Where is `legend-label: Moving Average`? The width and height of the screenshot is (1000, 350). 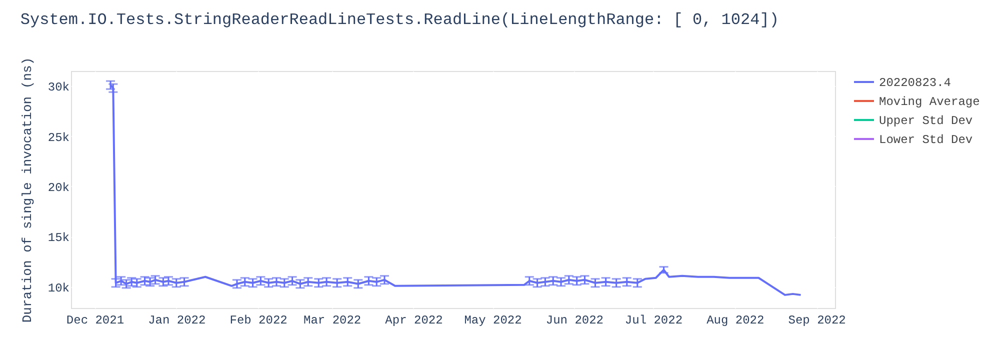 legend-label: Moving Average is located at coordinates (929, 102).